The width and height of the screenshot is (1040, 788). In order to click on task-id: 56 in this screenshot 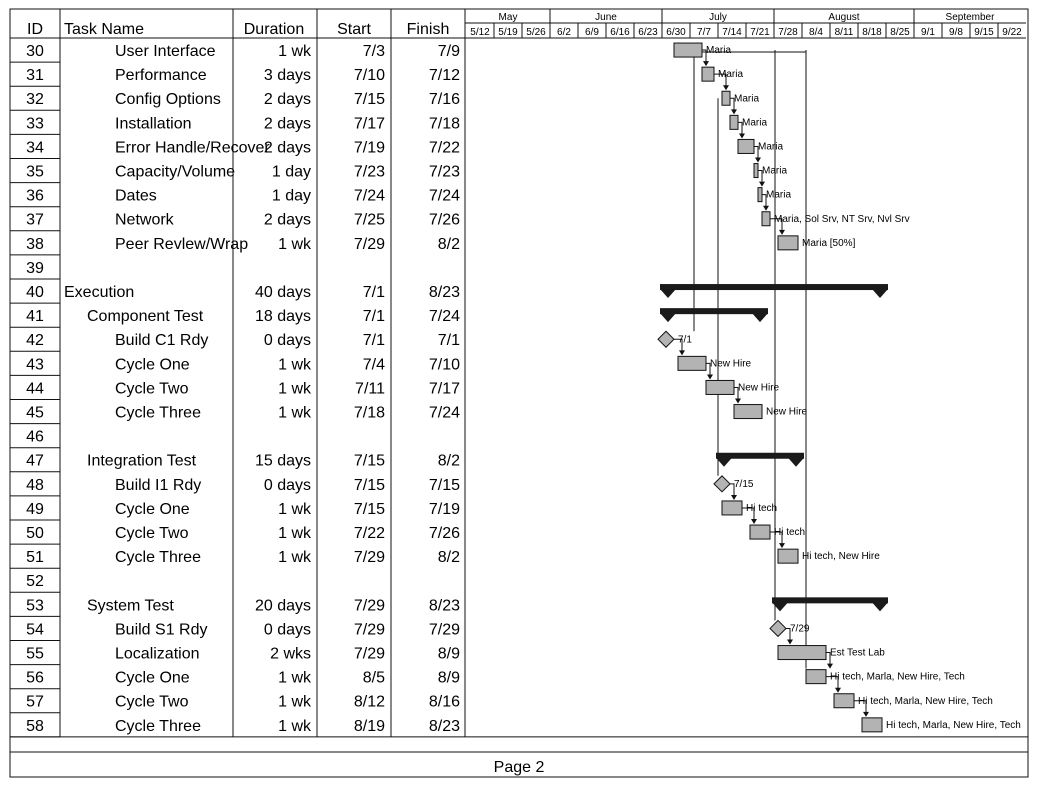, I will do `click(35, 678)`.